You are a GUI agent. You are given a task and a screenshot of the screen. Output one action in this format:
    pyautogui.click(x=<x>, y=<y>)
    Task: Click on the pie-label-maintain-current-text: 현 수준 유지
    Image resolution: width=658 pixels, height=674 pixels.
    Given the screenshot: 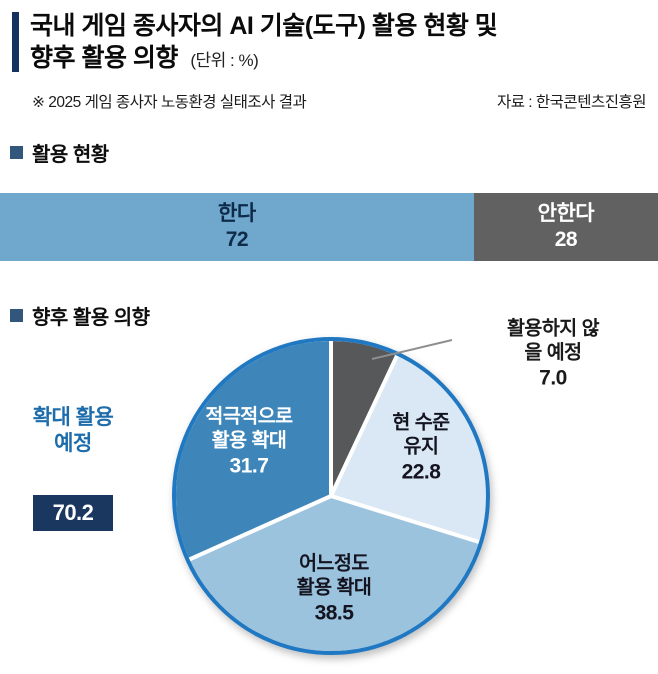 What is the action you would take?
    pyautogui.click(x=421, y=434)
    